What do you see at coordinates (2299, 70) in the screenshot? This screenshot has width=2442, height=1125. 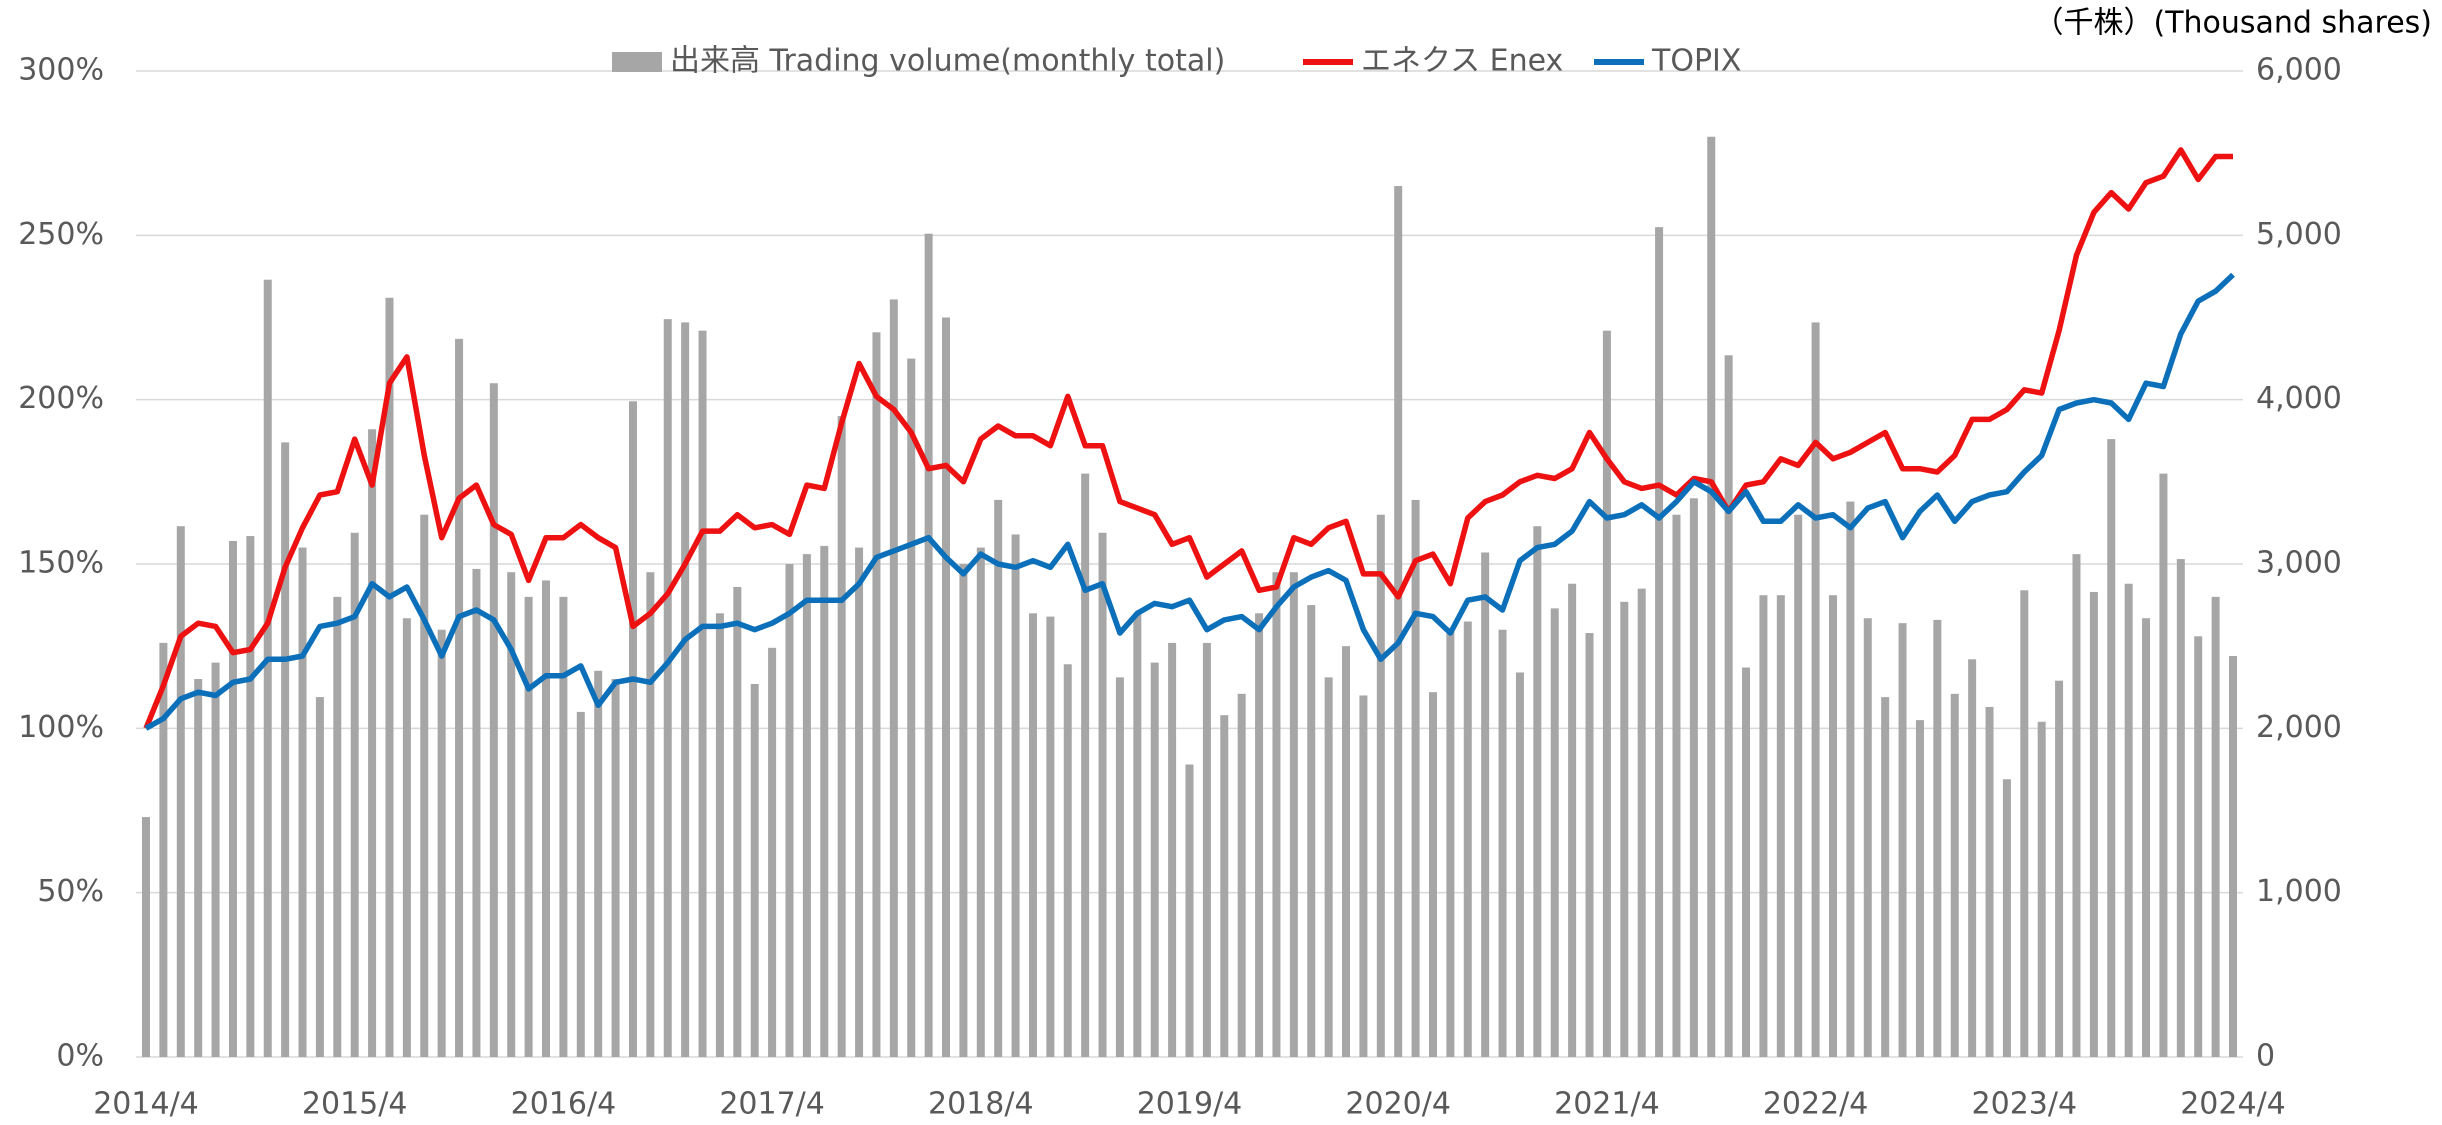 I see `y2-tick-label: 6,000` at bounding box center [2299, 70].